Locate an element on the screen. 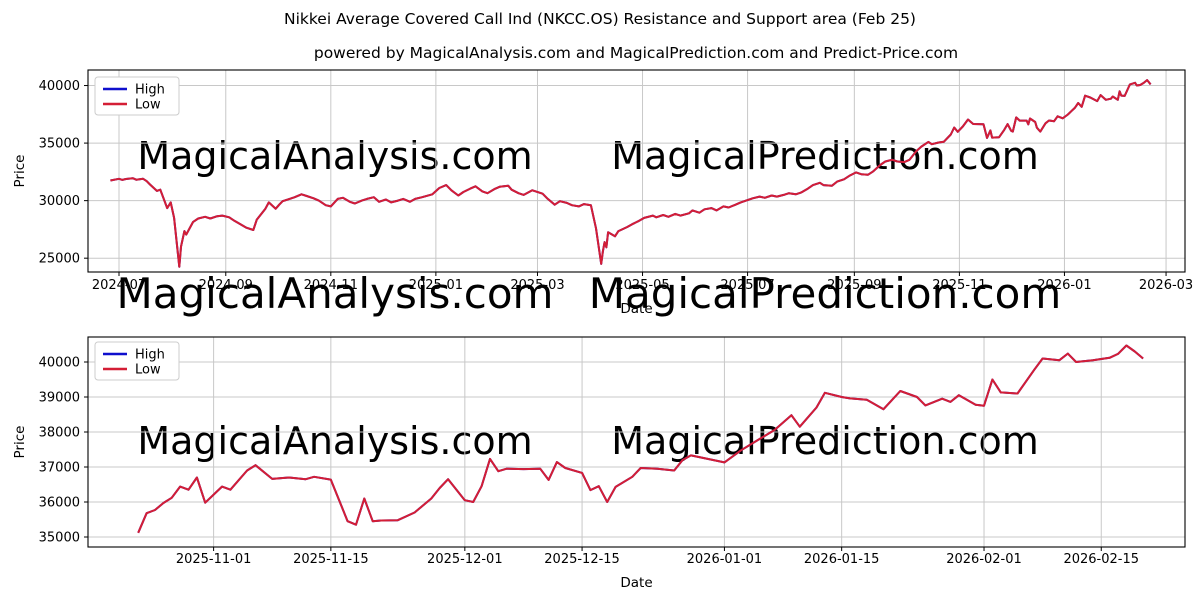  x-tick-label: 2026-01 is located at coordinates (1064, 285).